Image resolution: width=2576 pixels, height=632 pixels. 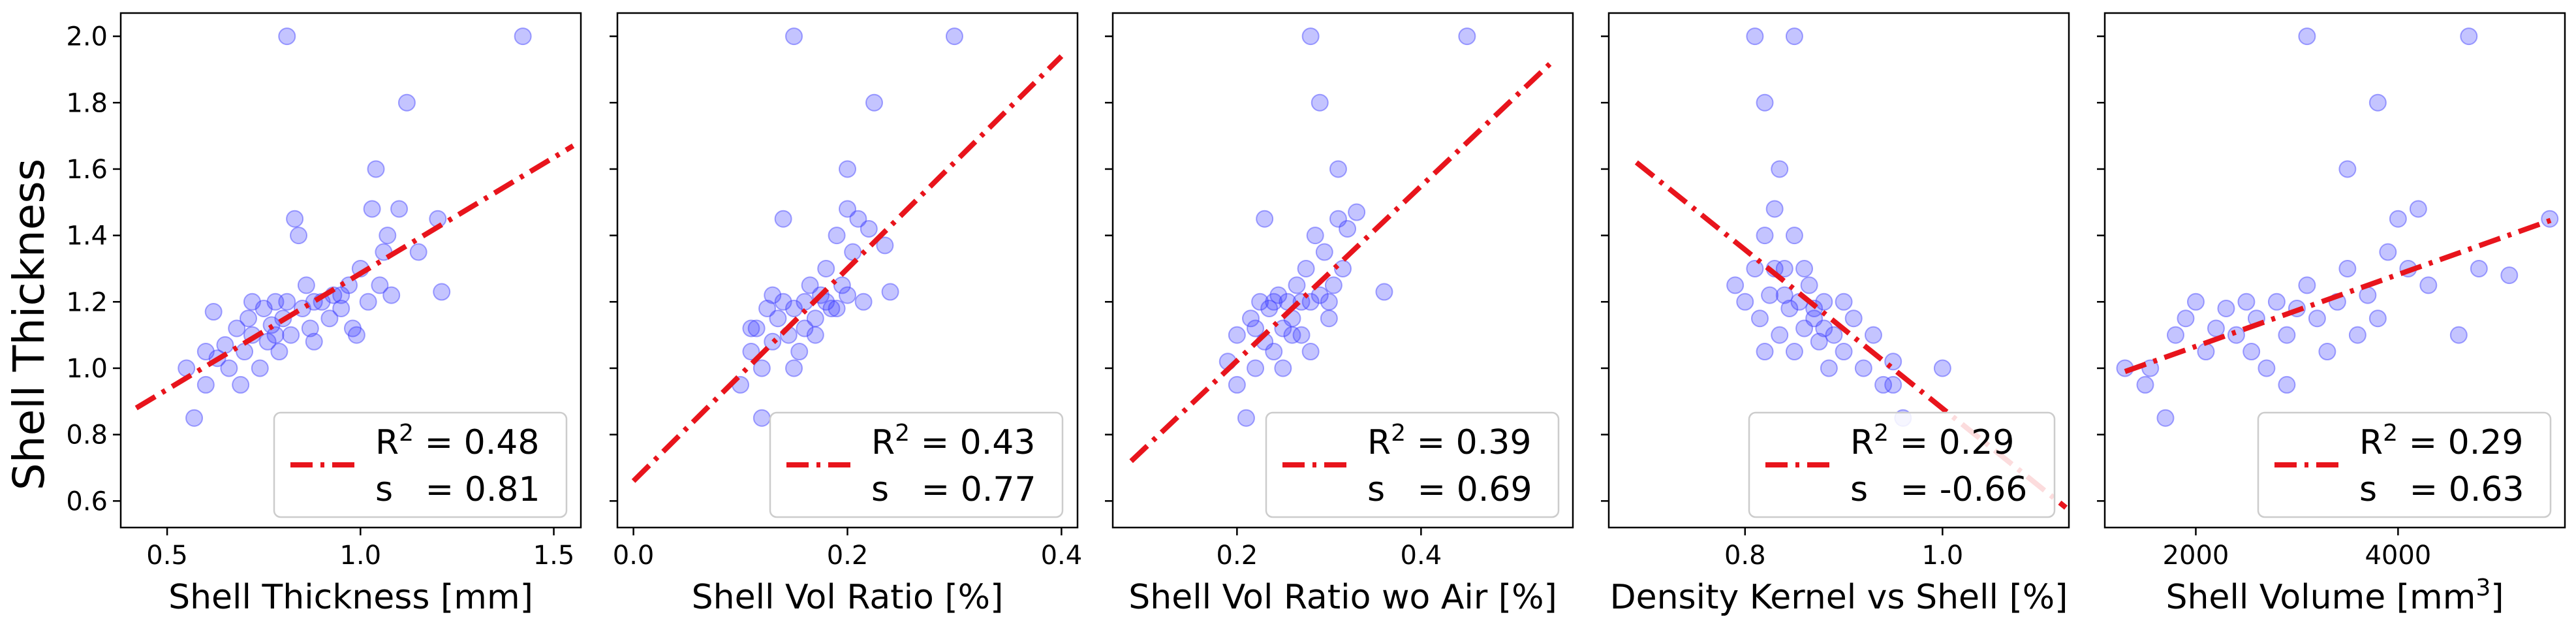 I want to click on y-tick-label: 1.2, so click(x=87, y=302).